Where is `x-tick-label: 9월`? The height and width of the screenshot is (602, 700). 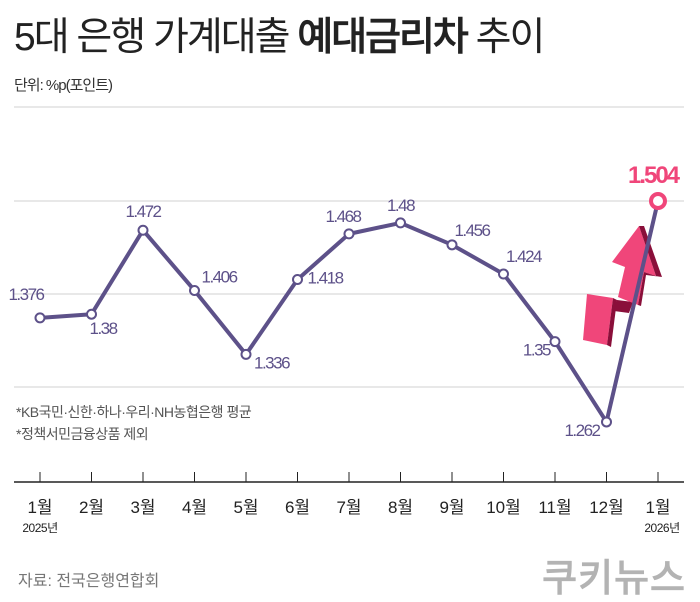
x-tick-label: 9월 is located at coordinates (451, 507).